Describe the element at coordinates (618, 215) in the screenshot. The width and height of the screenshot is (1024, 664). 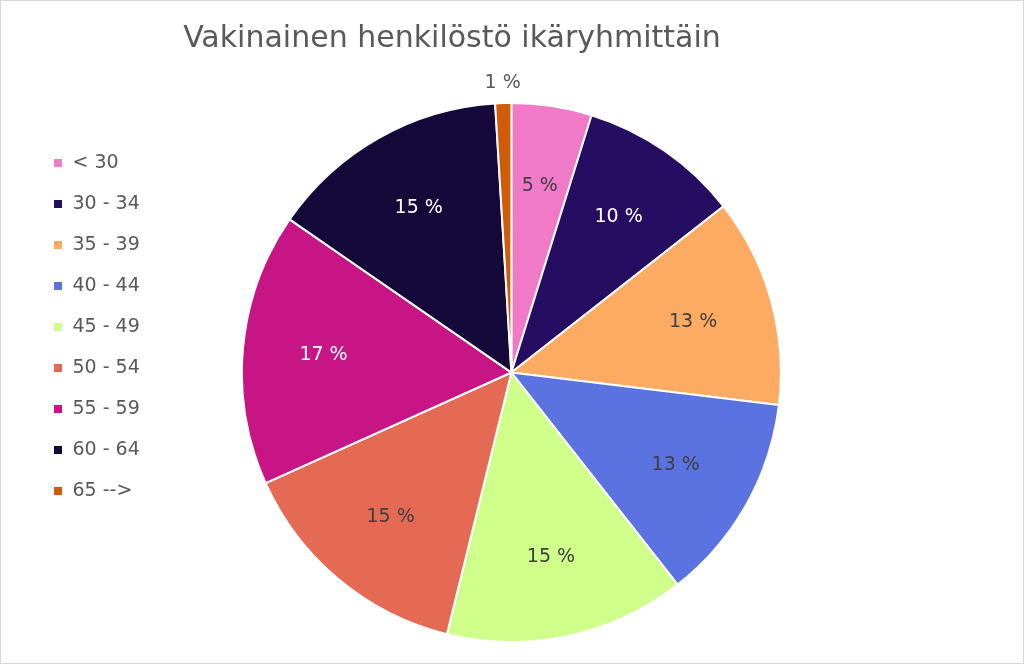
I see `data-label: 10 %` at that location.